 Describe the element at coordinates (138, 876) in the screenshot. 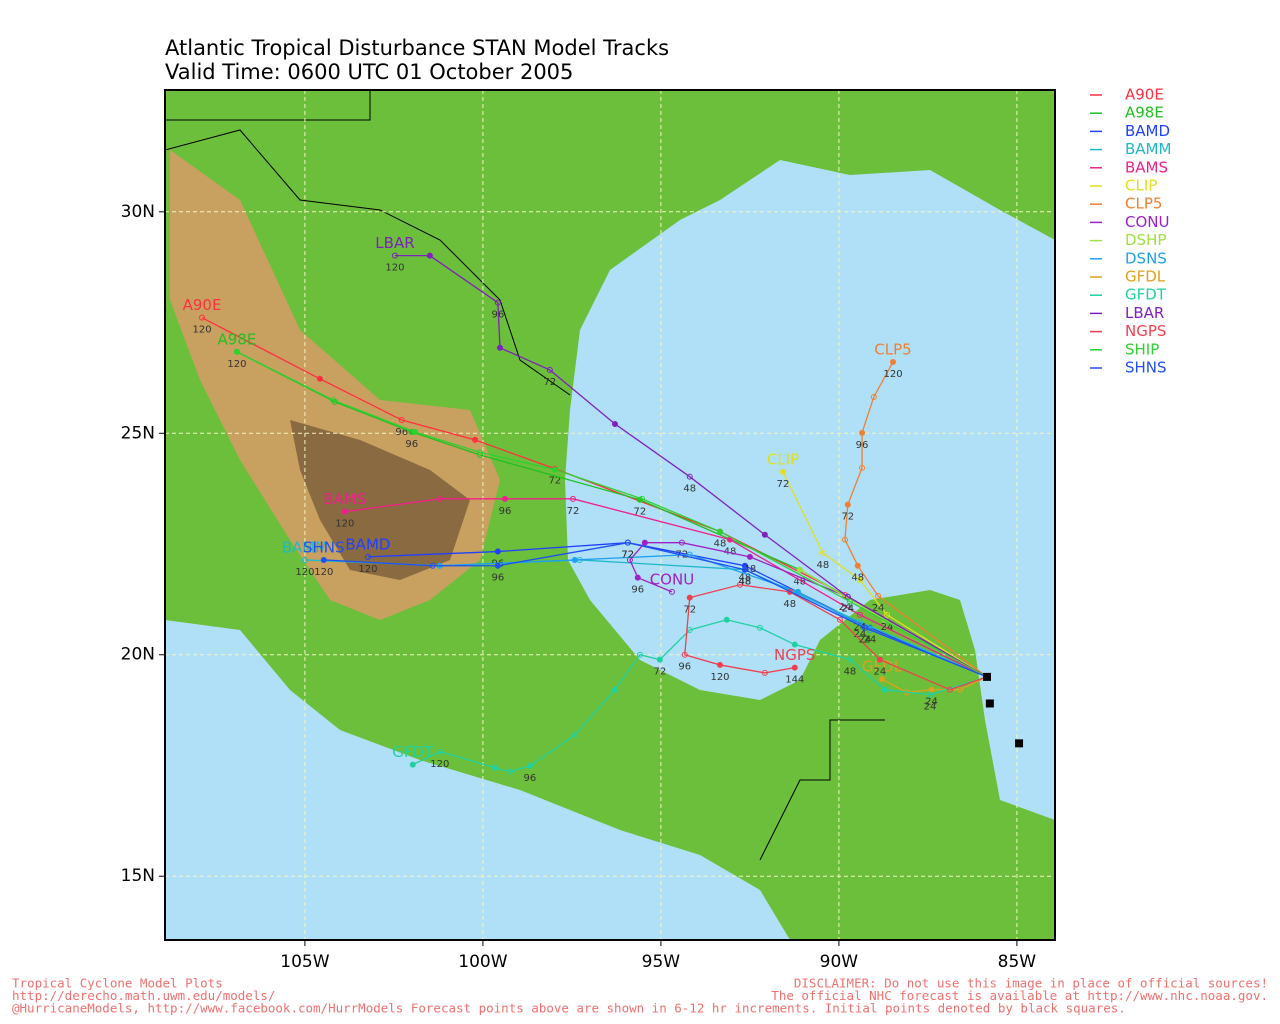

I see `y-tick-label: 15N` at that location.